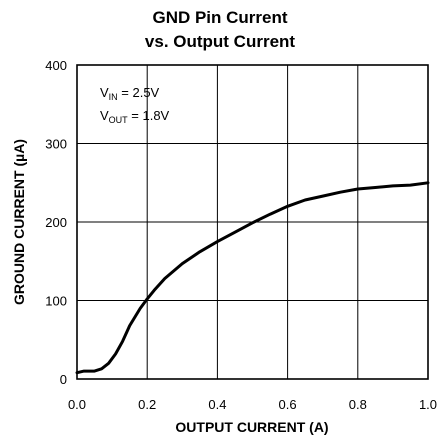  I want to click on y-tick-label: 400, so click(56, 65).